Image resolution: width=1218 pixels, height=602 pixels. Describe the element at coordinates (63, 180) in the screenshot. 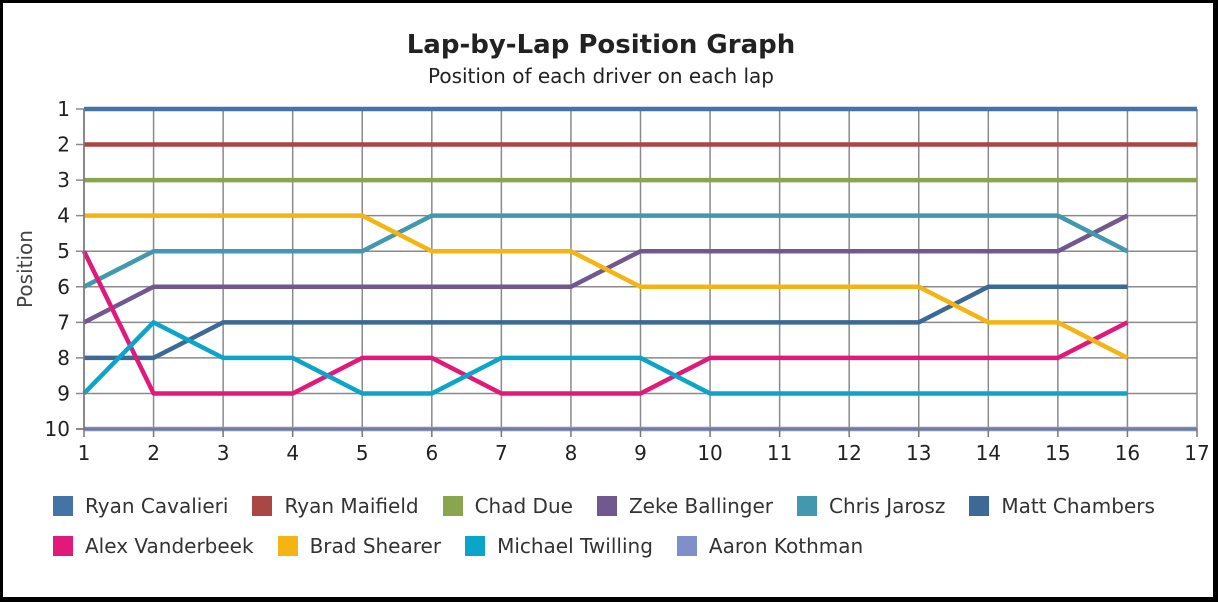

I see `y-tick-label: 3` at that location.